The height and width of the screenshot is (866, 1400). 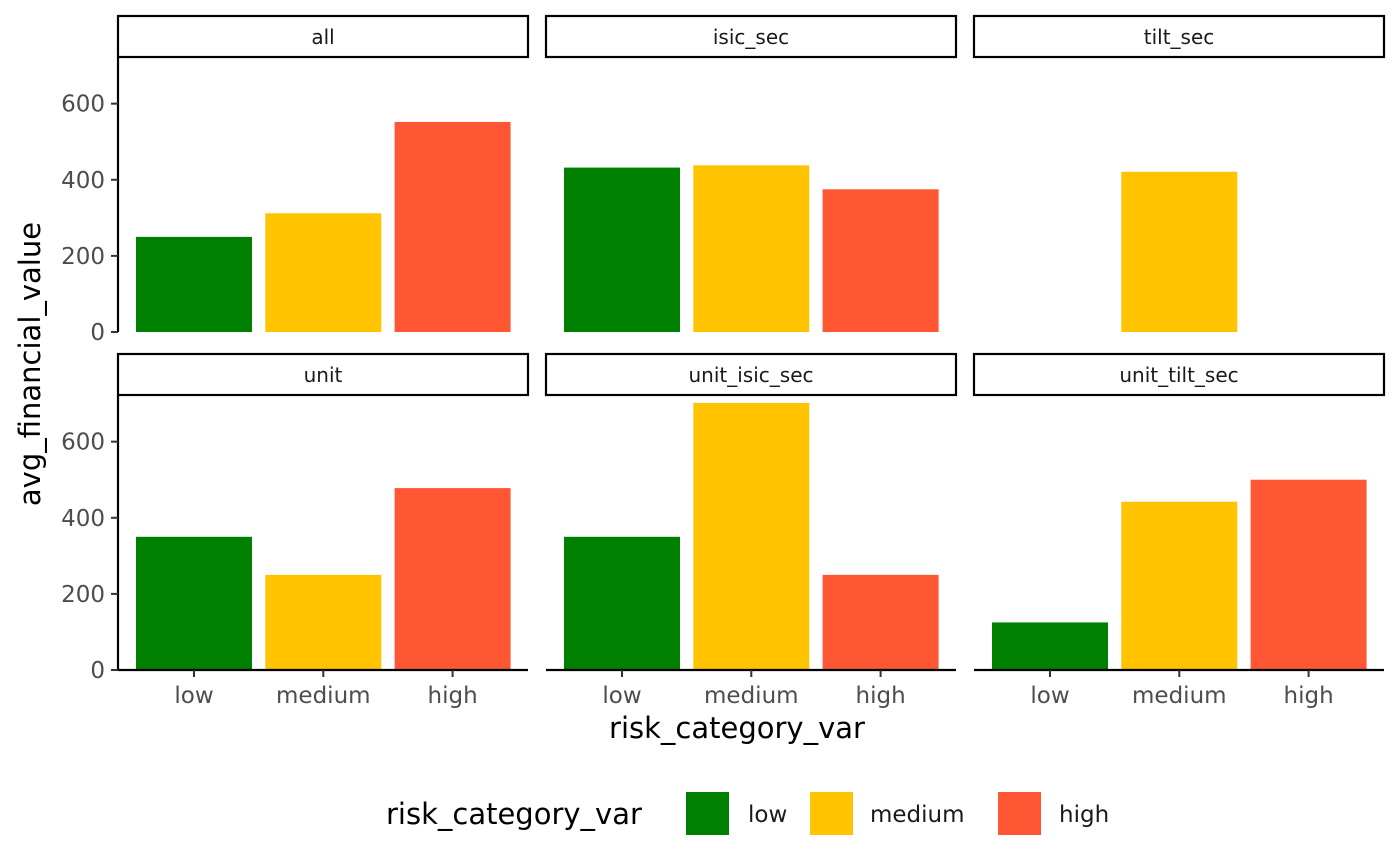 What do you see at coordinates (917, 815) in the screenshot?
I see `legend-label-medium: medium` at bounding box center [917, 815].